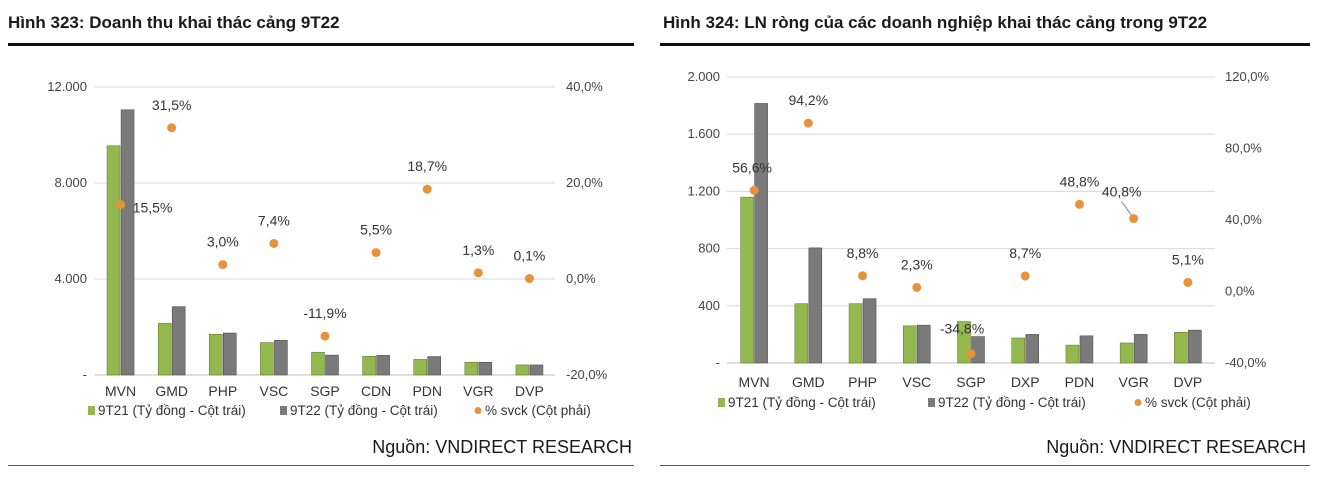  Describe the element at coordinates (324, 313) in the screenshot. I see `growth-data-label: -11,9%` at that location.